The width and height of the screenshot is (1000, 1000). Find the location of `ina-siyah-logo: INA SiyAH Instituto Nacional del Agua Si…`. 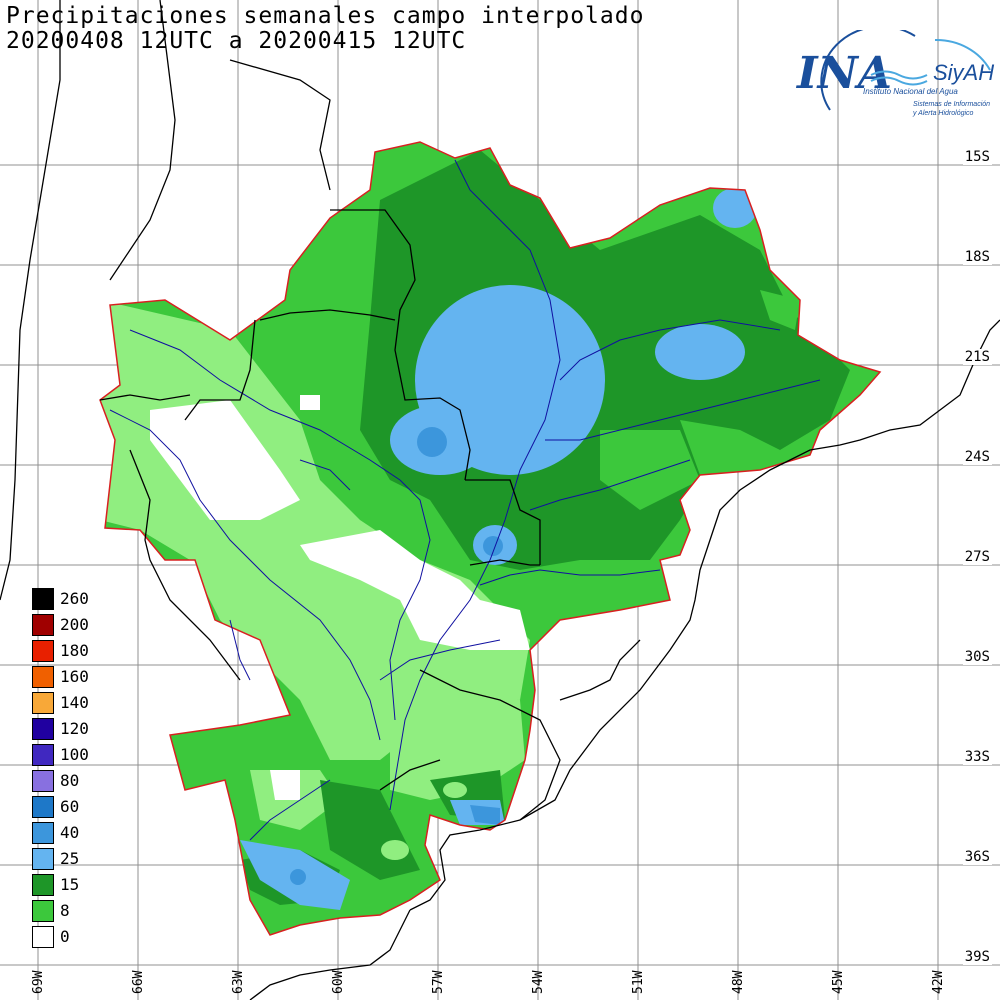

ina-siyah-logo: INA SiyAH Instituto Nacional del Agua Si… is located at coordinates (895, 77).